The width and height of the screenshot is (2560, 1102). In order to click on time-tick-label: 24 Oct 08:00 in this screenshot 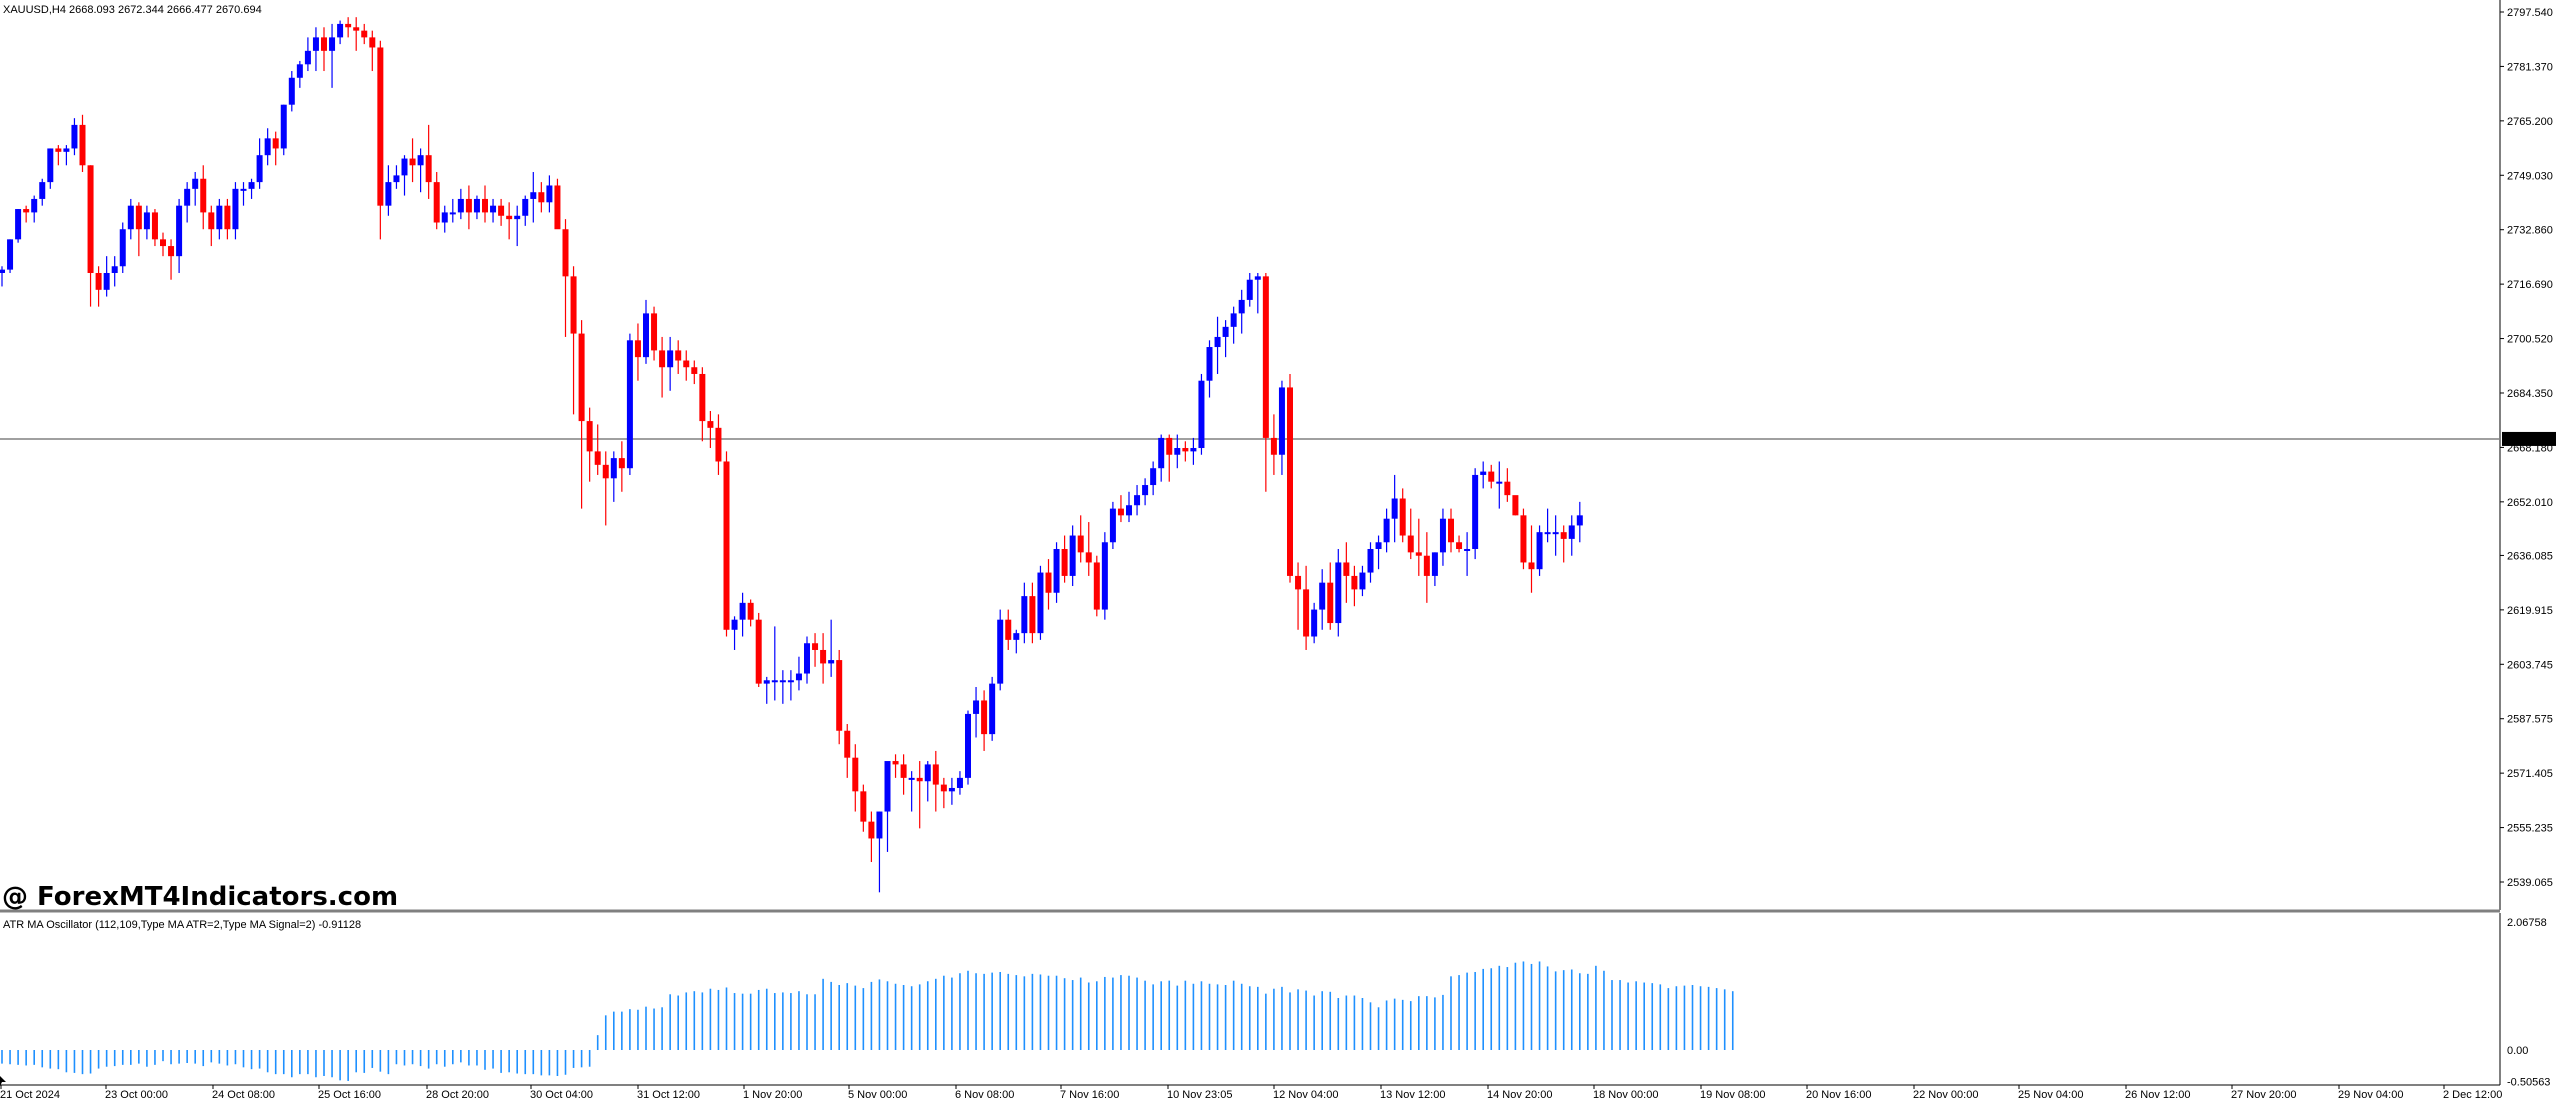, I will do `click(243, 1095)`.